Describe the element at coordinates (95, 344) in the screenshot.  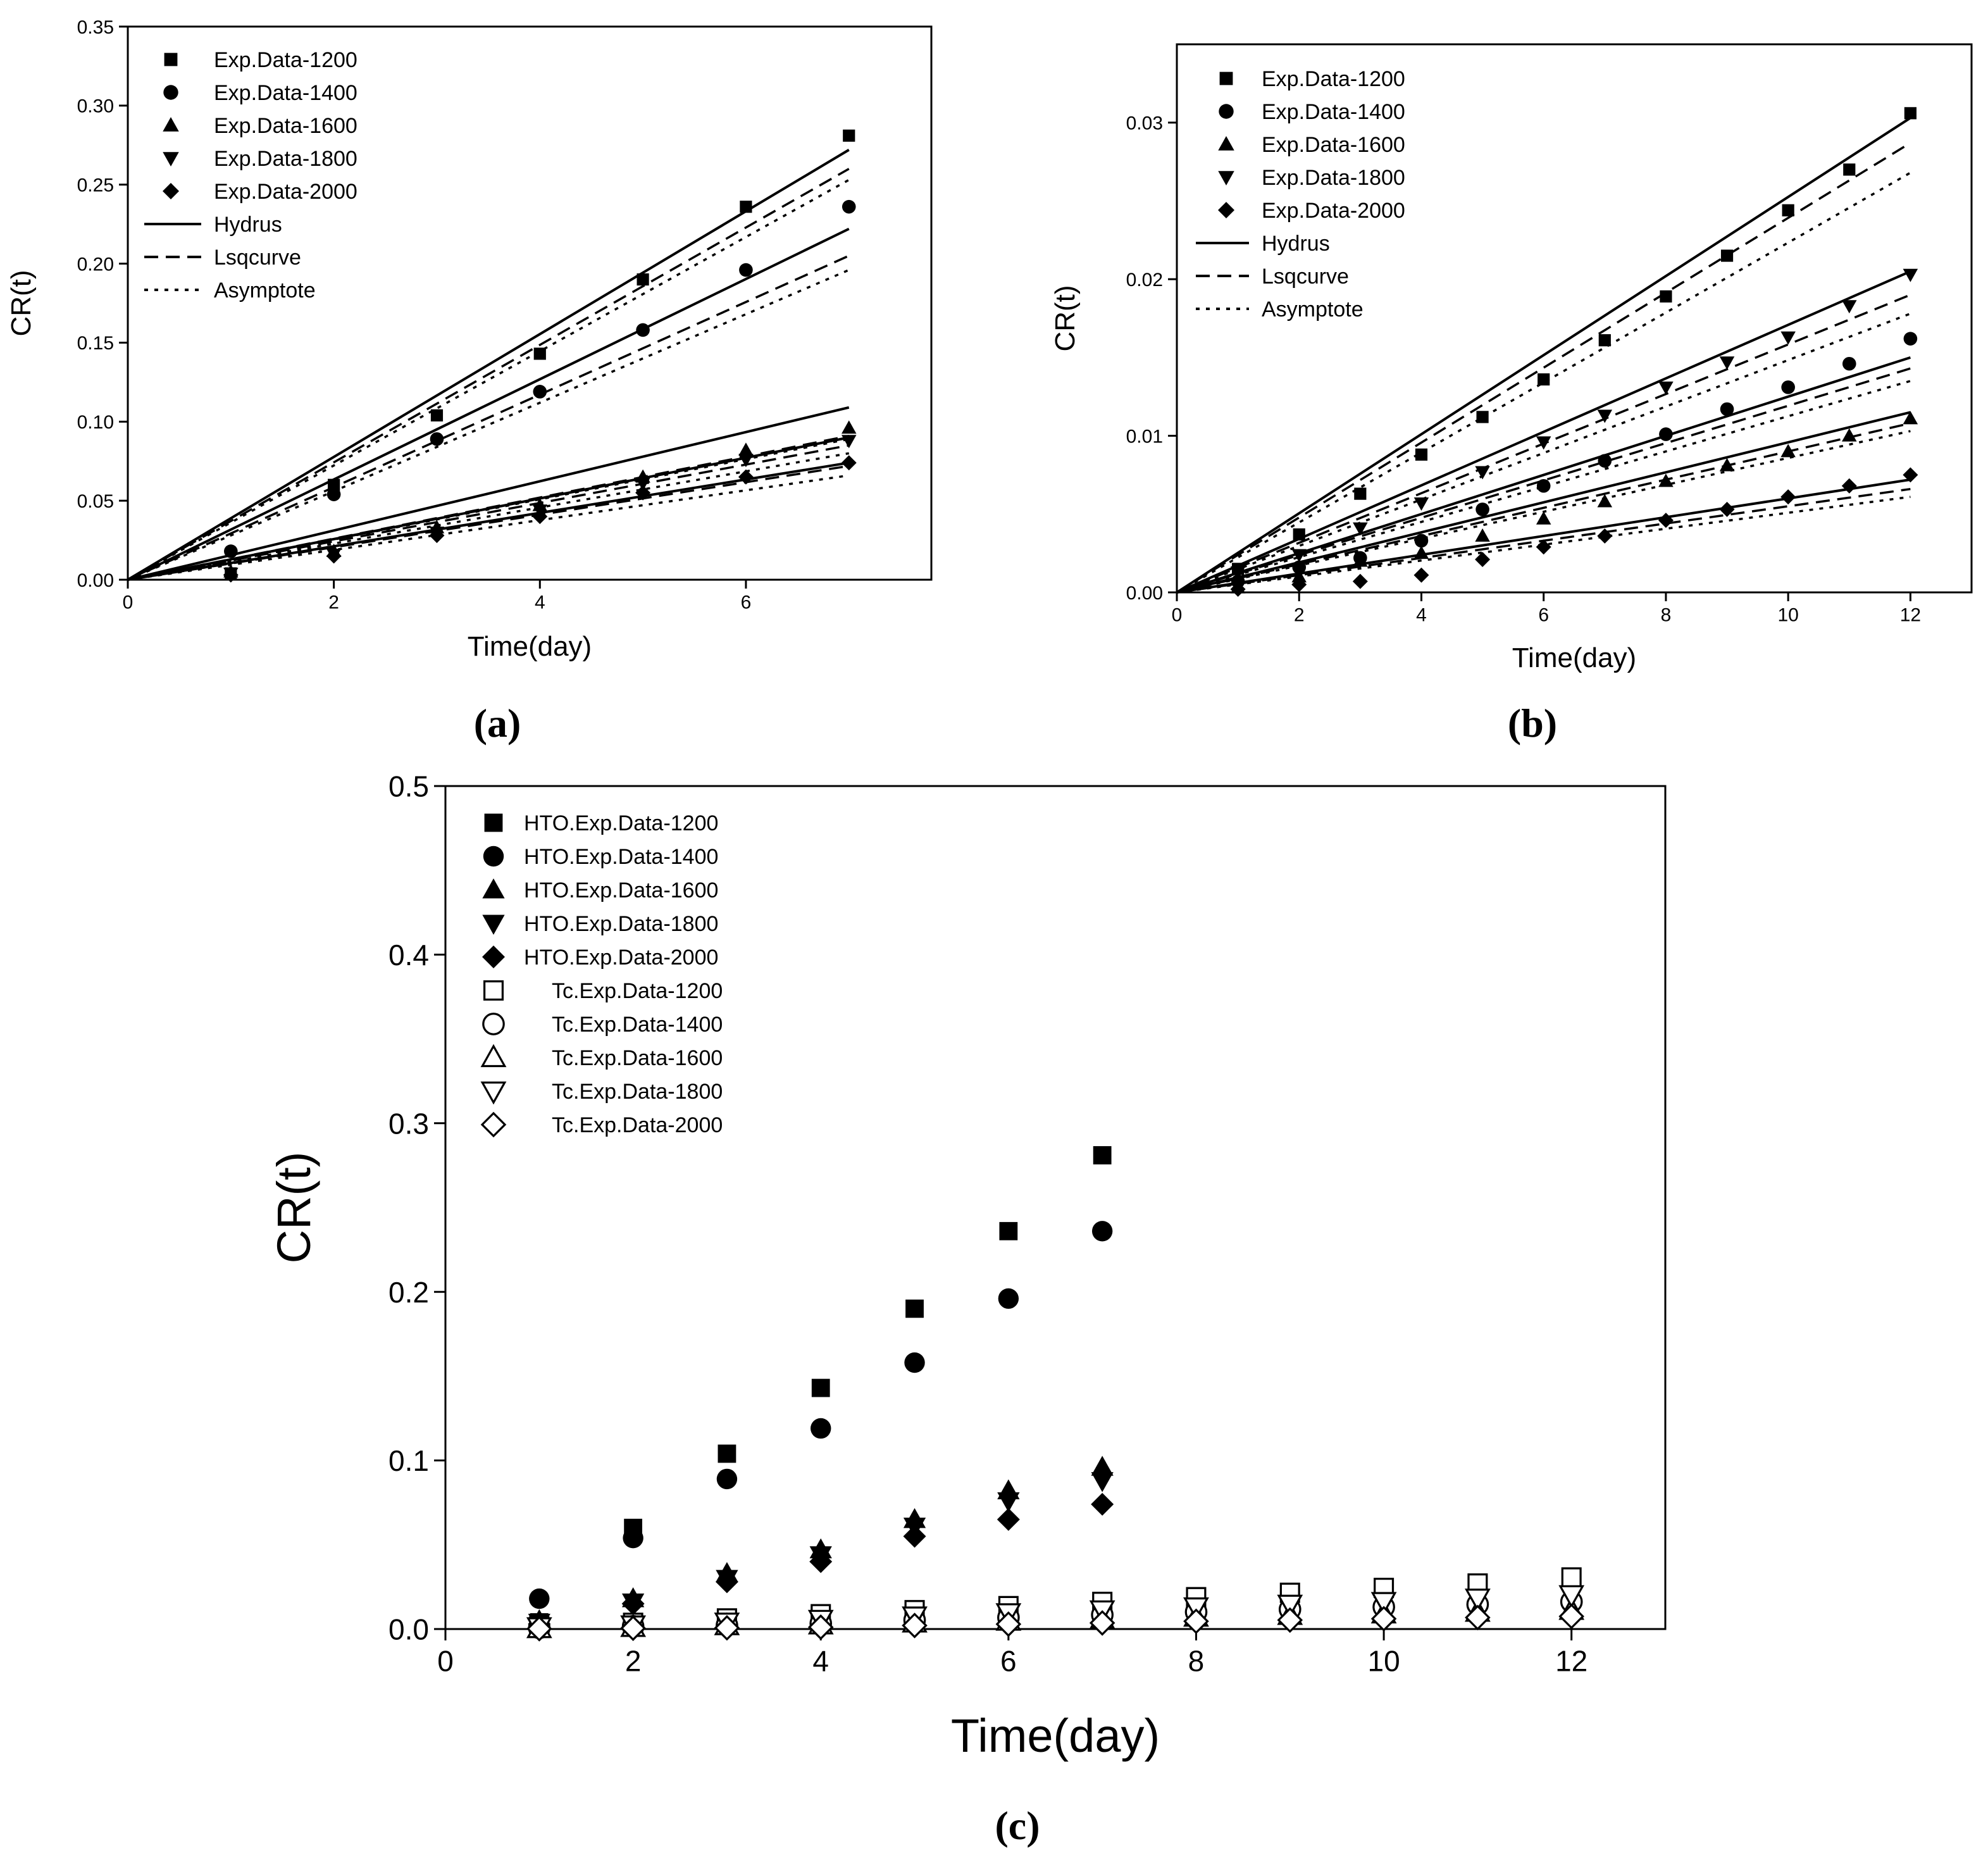
I see `y-tick-label: 0.15` at that location.